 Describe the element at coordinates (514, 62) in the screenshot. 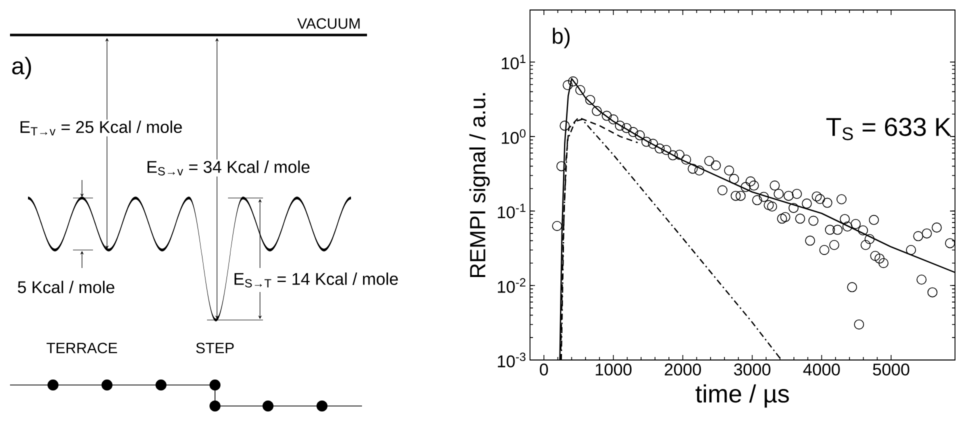

I see `y-tick-label: 10$^{1}$` at that location.